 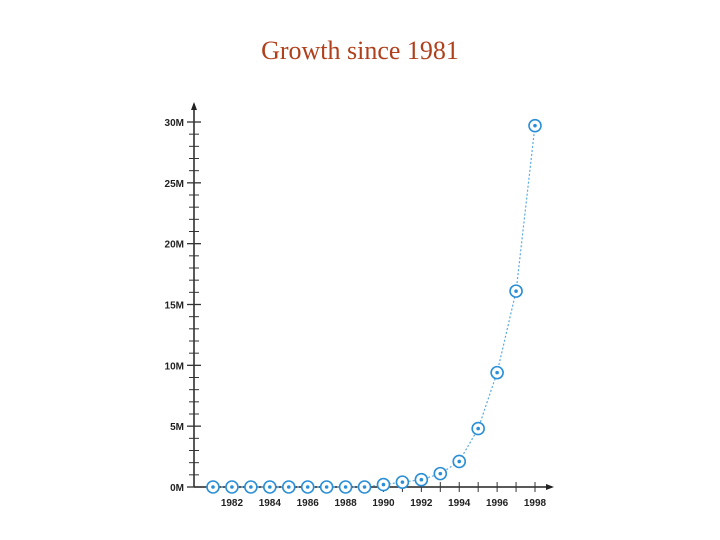 I want to click on y-tick-label: 10M, so click(x=174, y=366).